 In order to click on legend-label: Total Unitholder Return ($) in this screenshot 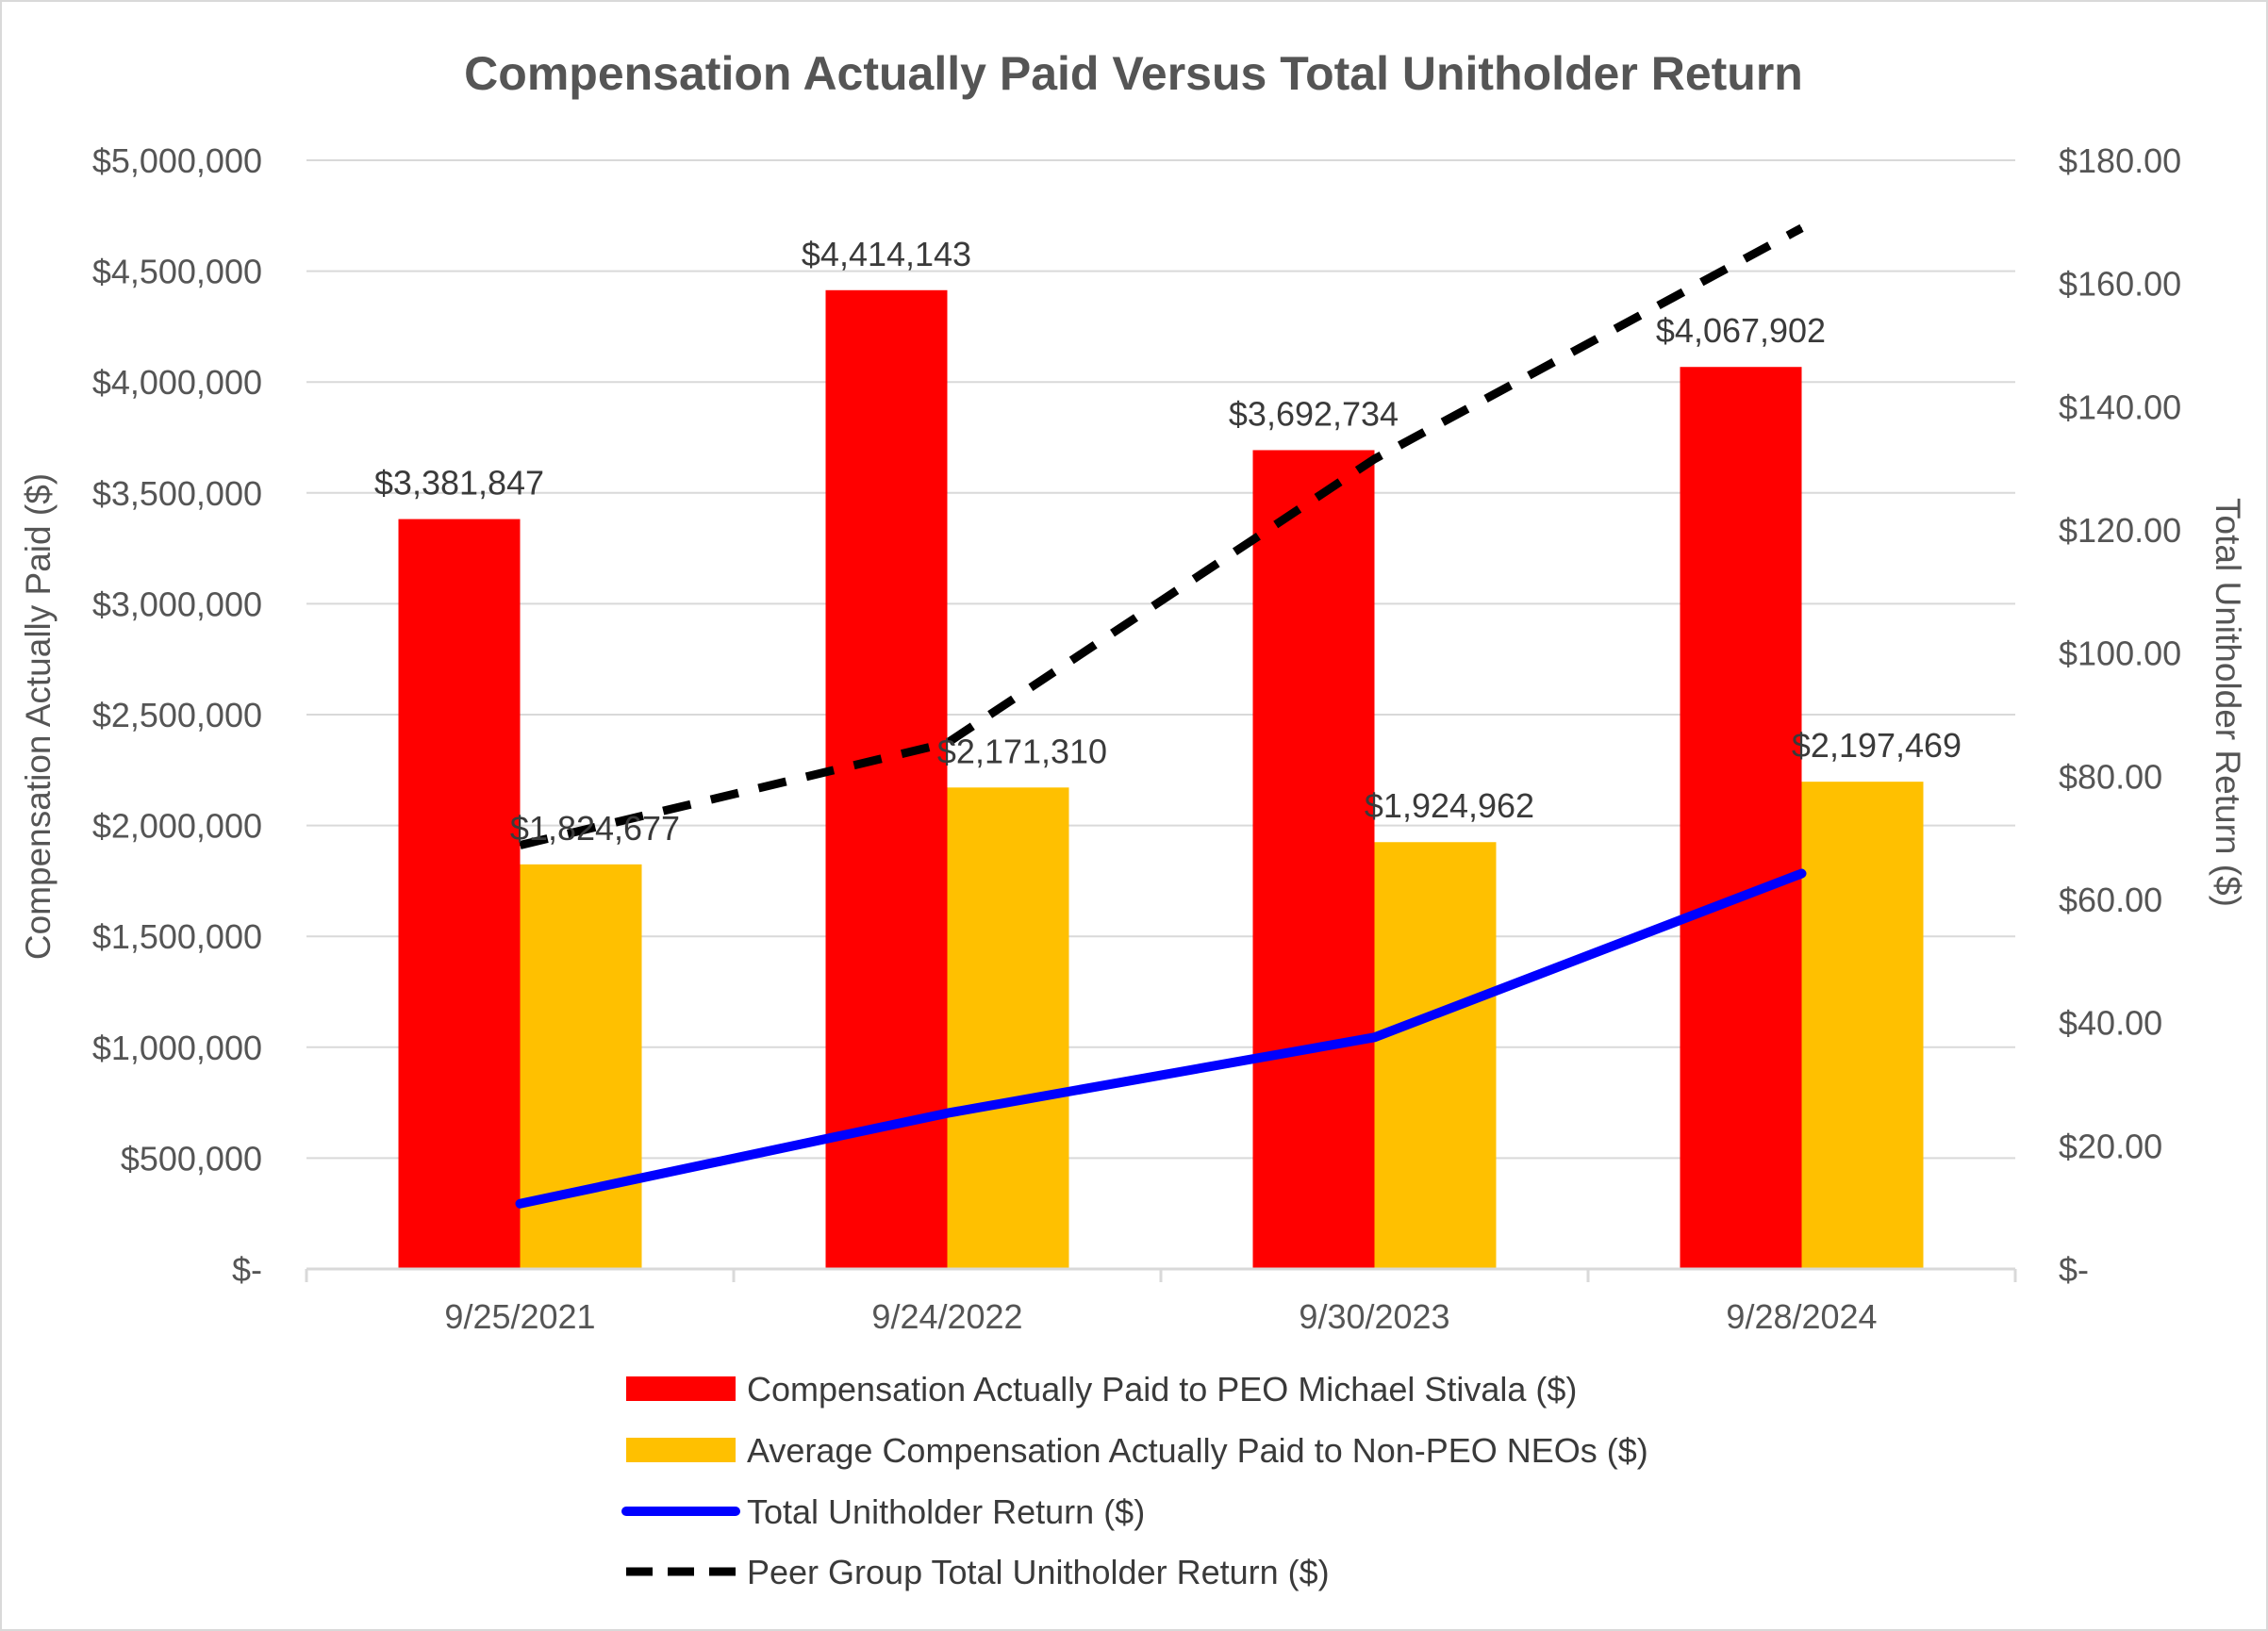, I will do `click(946, 1511)`.